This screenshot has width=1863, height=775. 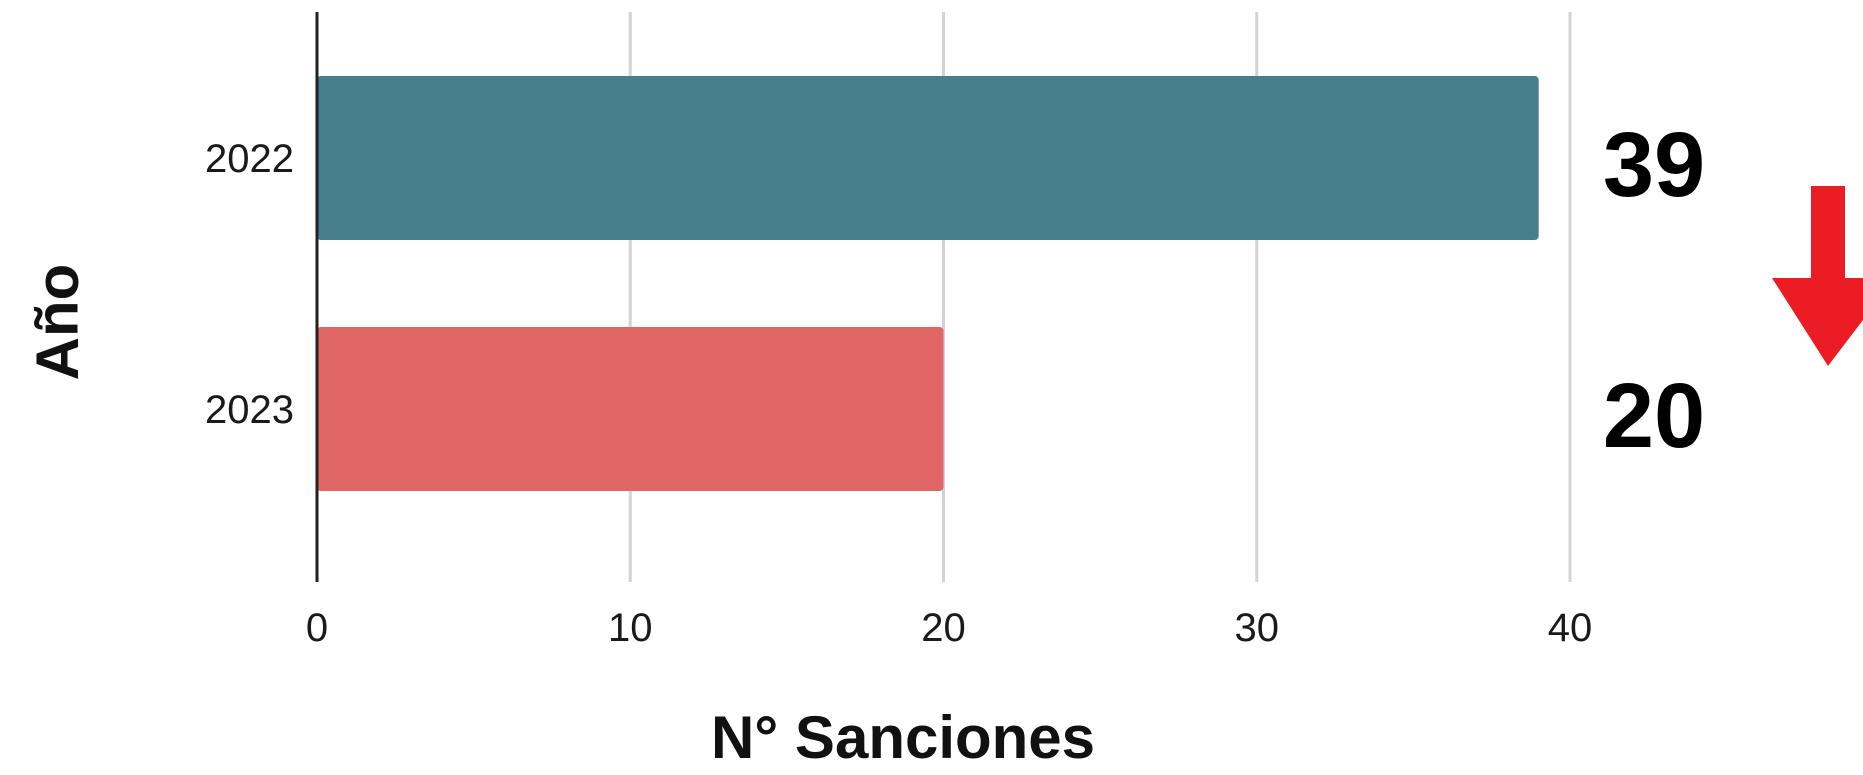 I want to click on x-tick-label-0: 0, so click(x=317, y=628).